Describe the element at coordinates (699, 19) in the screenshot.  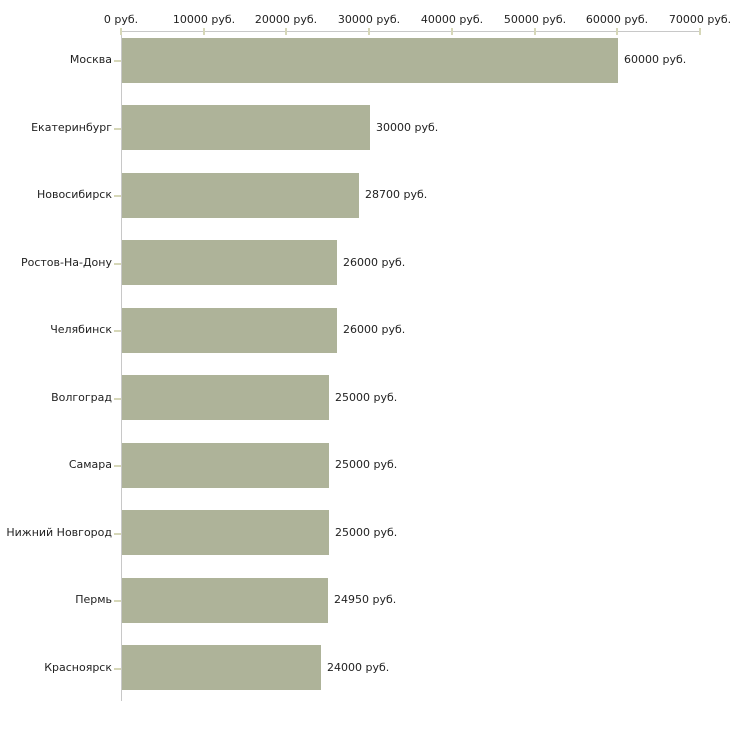
I see `x-axis-tick-label: 70000 руб.` at that location.